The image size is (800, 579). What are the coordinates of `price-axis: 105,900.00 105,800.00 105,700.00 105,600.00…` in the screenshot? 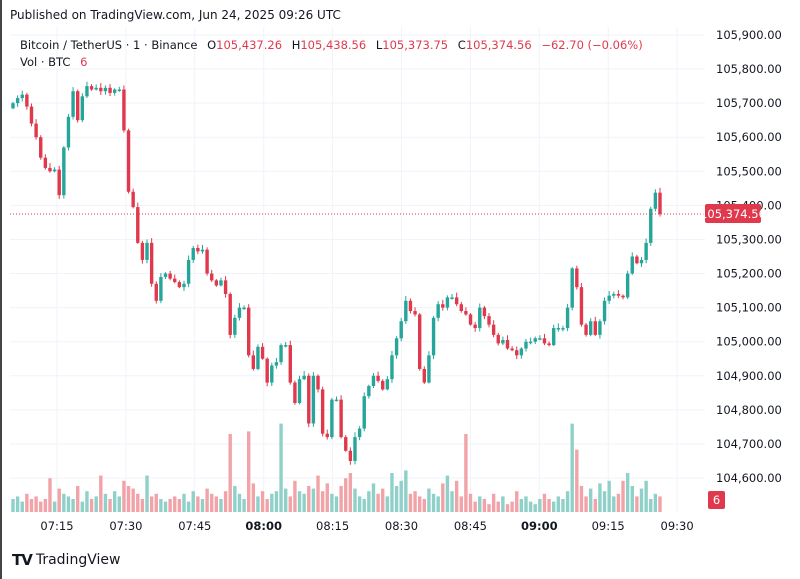 It's located at (749, 256).